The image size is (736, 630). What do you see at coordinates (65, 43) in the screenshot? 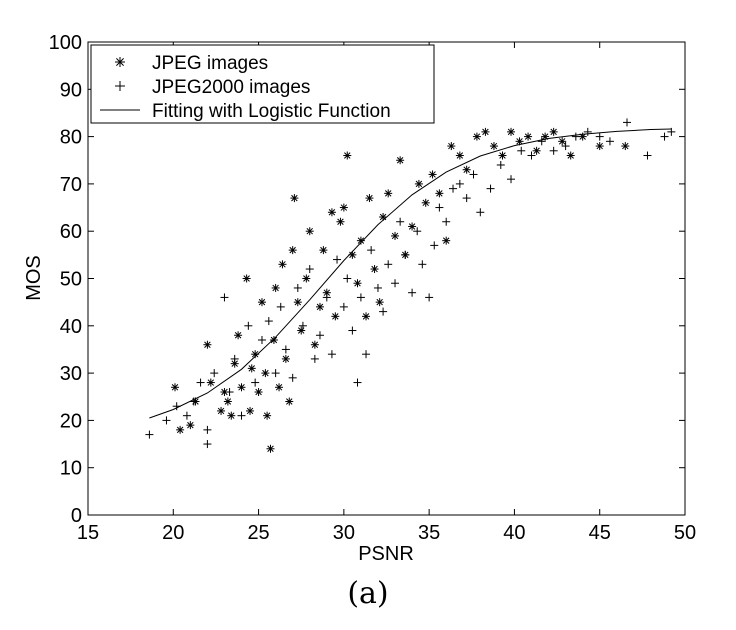
I see `y-tick-label: 100` at bounding box center [65, 43].